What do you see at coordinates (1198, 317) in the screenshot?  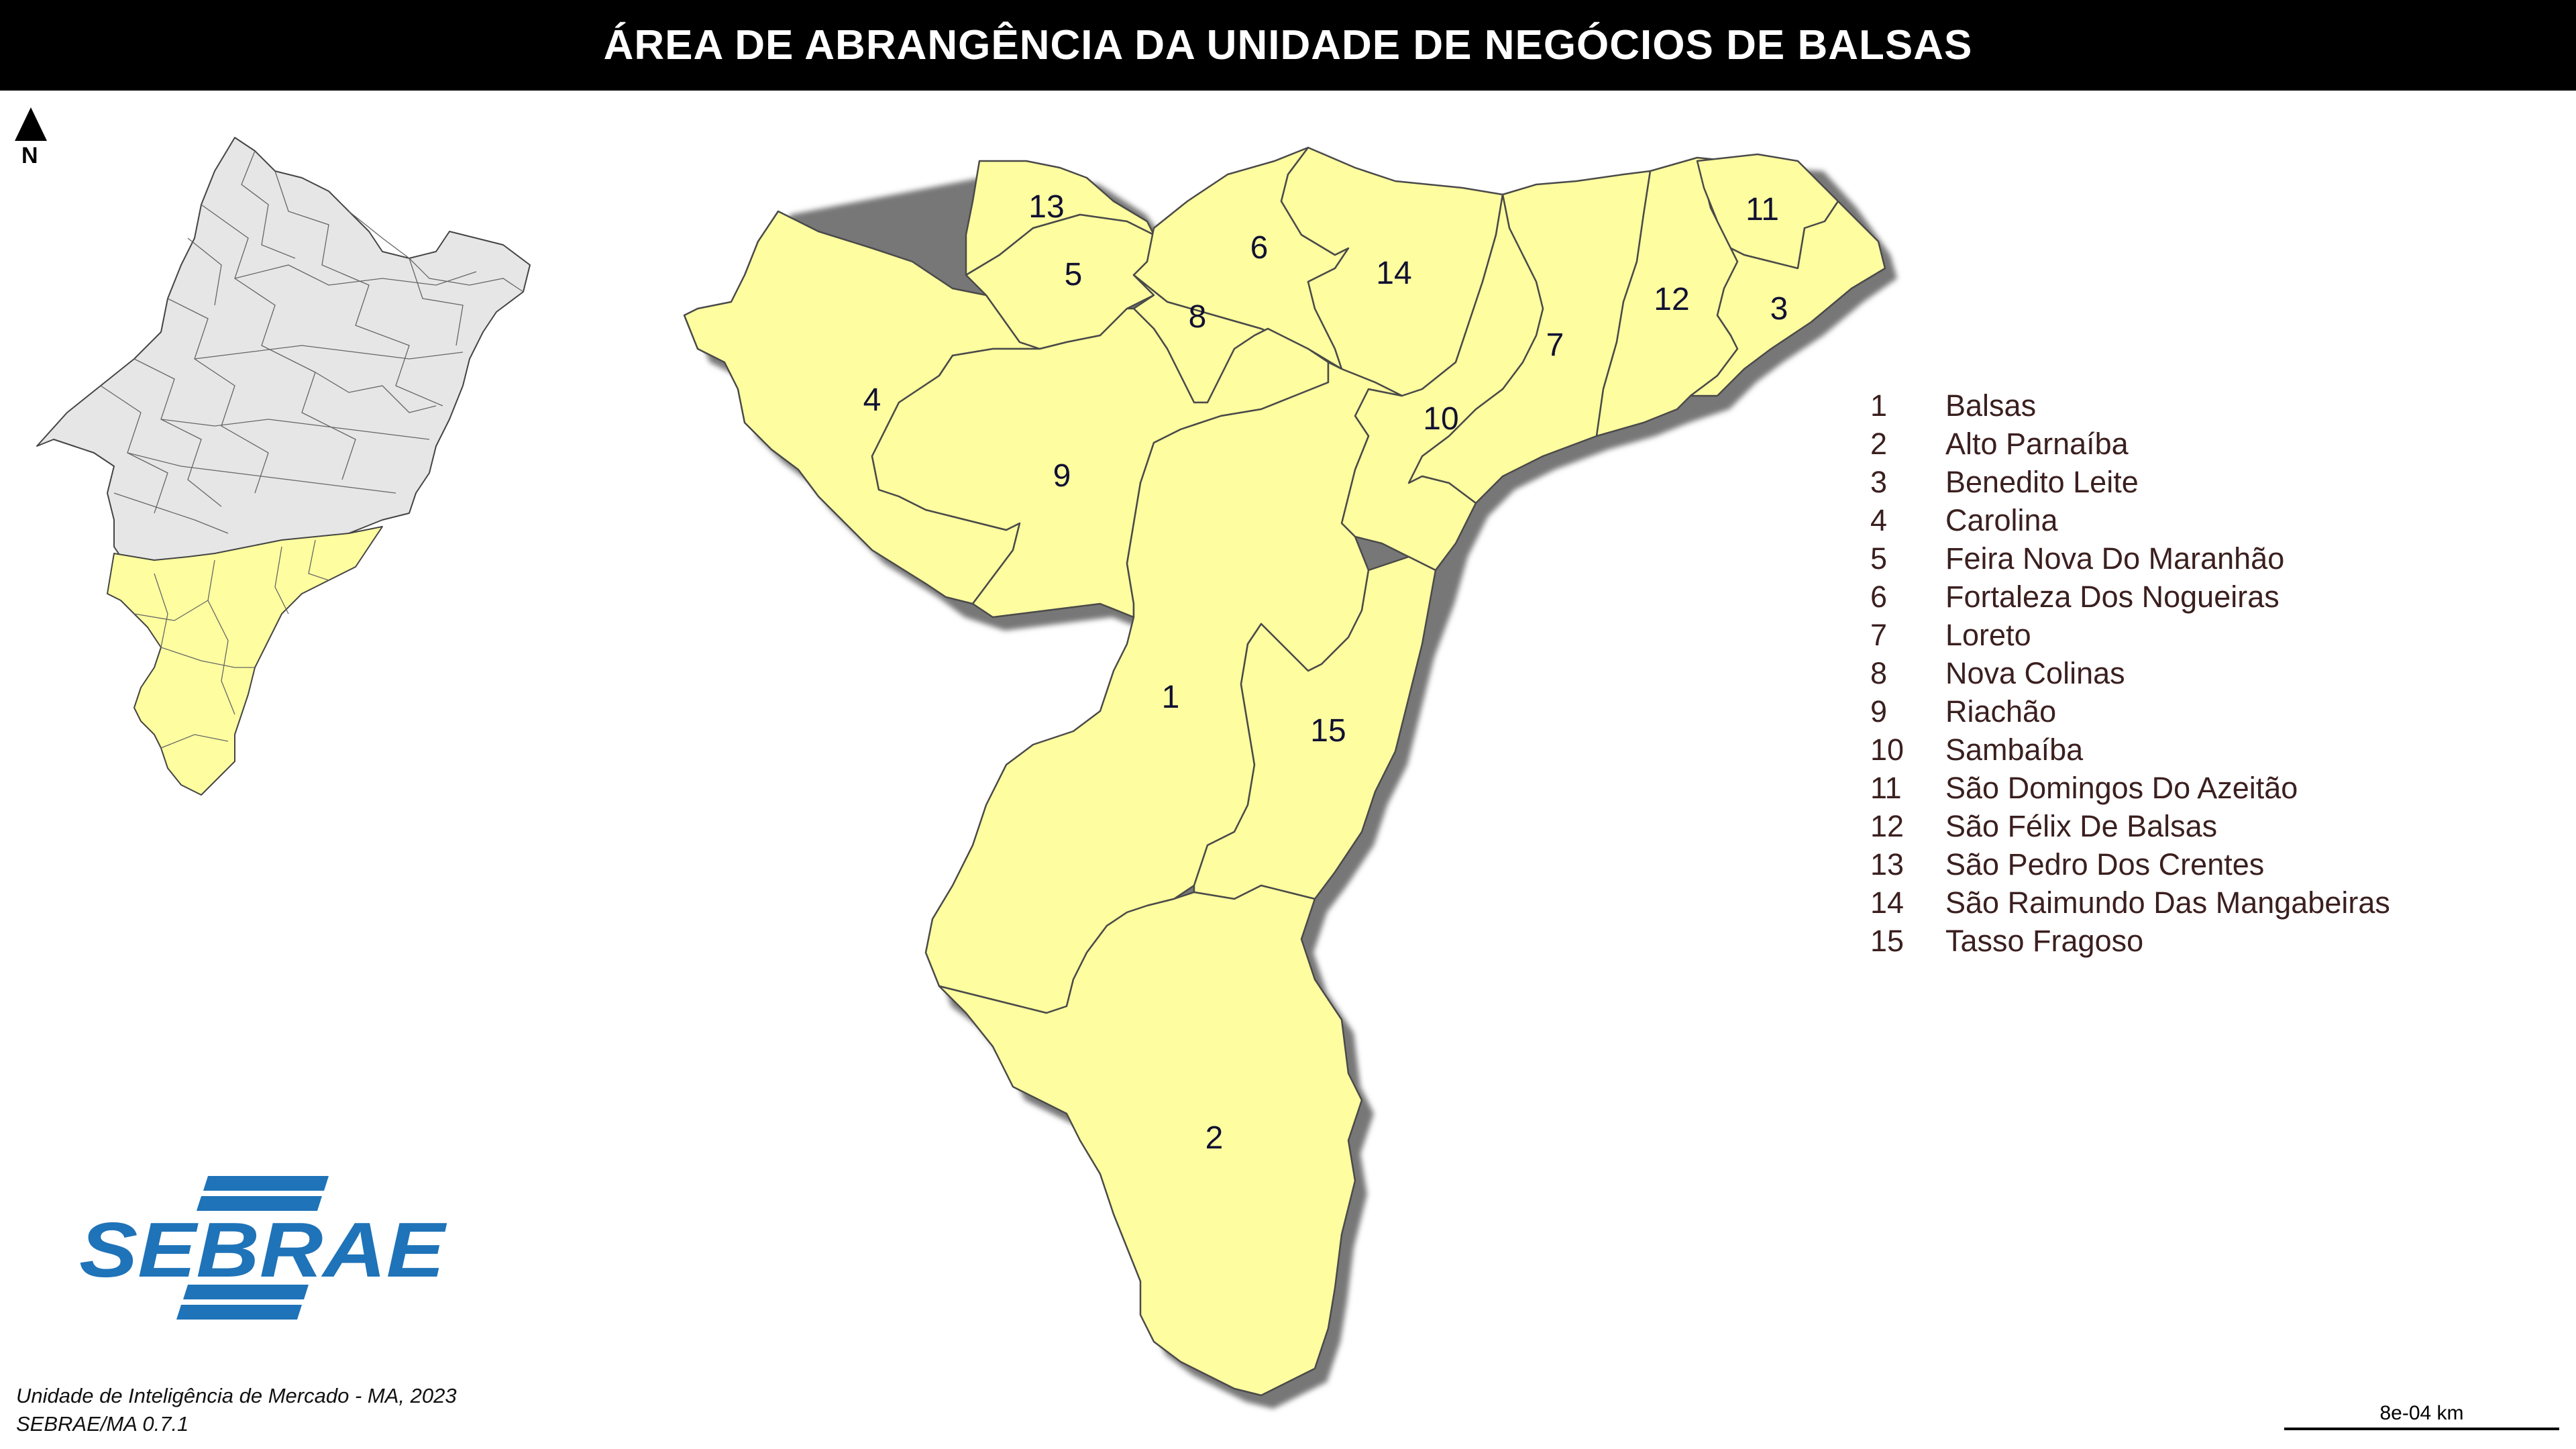 I see `region-label: 8` at bounding box center [1198, 317].